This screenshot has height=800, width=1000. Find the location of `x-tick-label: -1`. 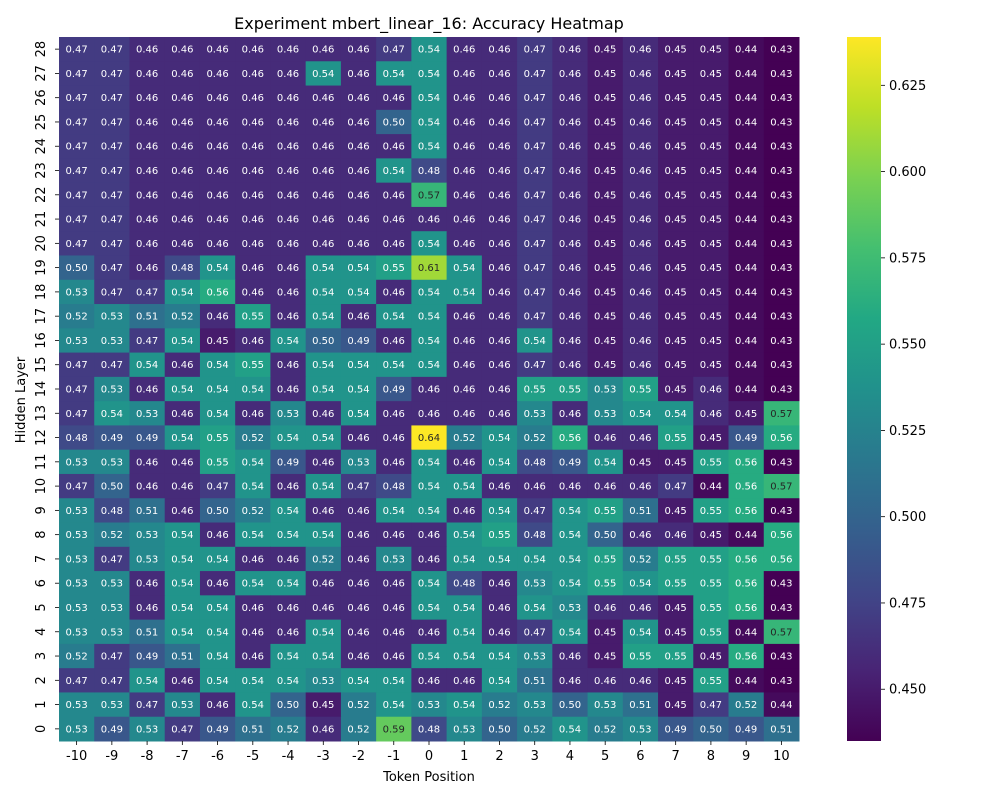

x-tick-label: -1 is located at coordinates (393, 756).